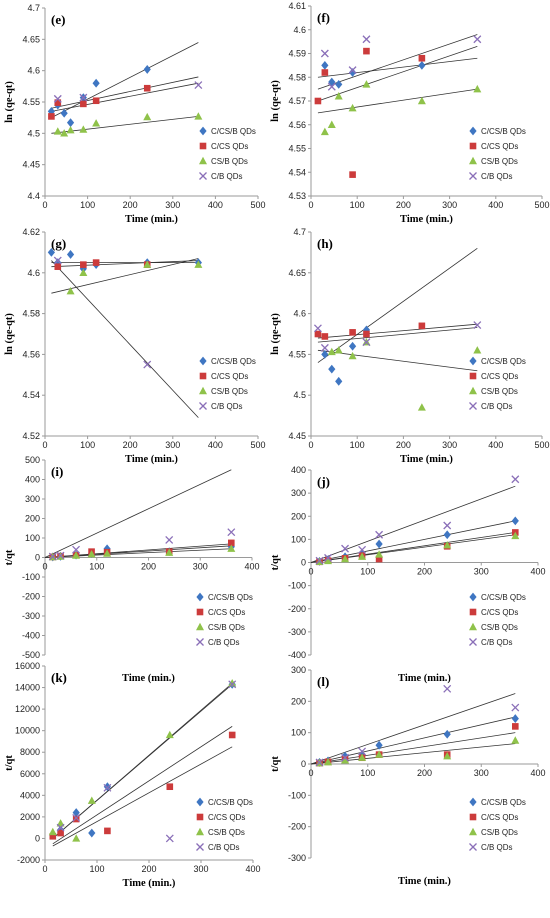 Image resolution: width=550 pixels, height=918 pixels. I want to click on panel-label: (i), so click(57, 471).